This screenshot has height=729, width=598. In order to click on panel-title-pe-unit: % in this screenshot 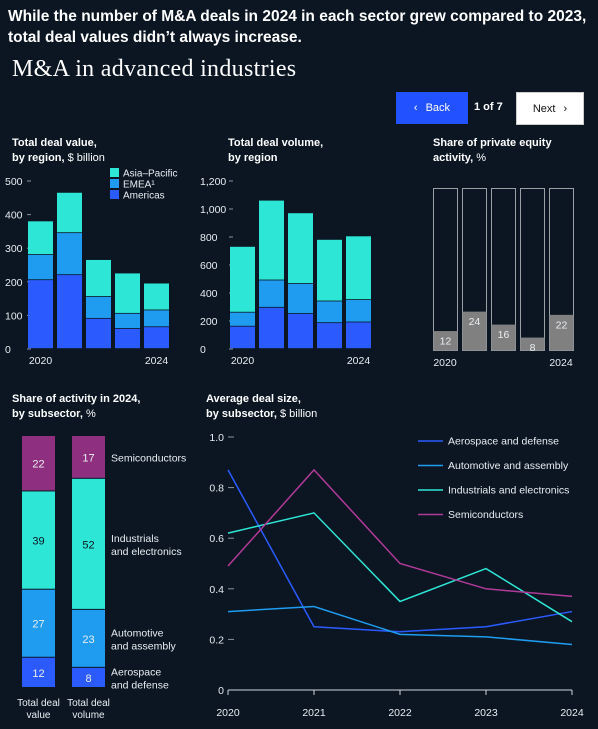, I will do `click(479, 158)`.